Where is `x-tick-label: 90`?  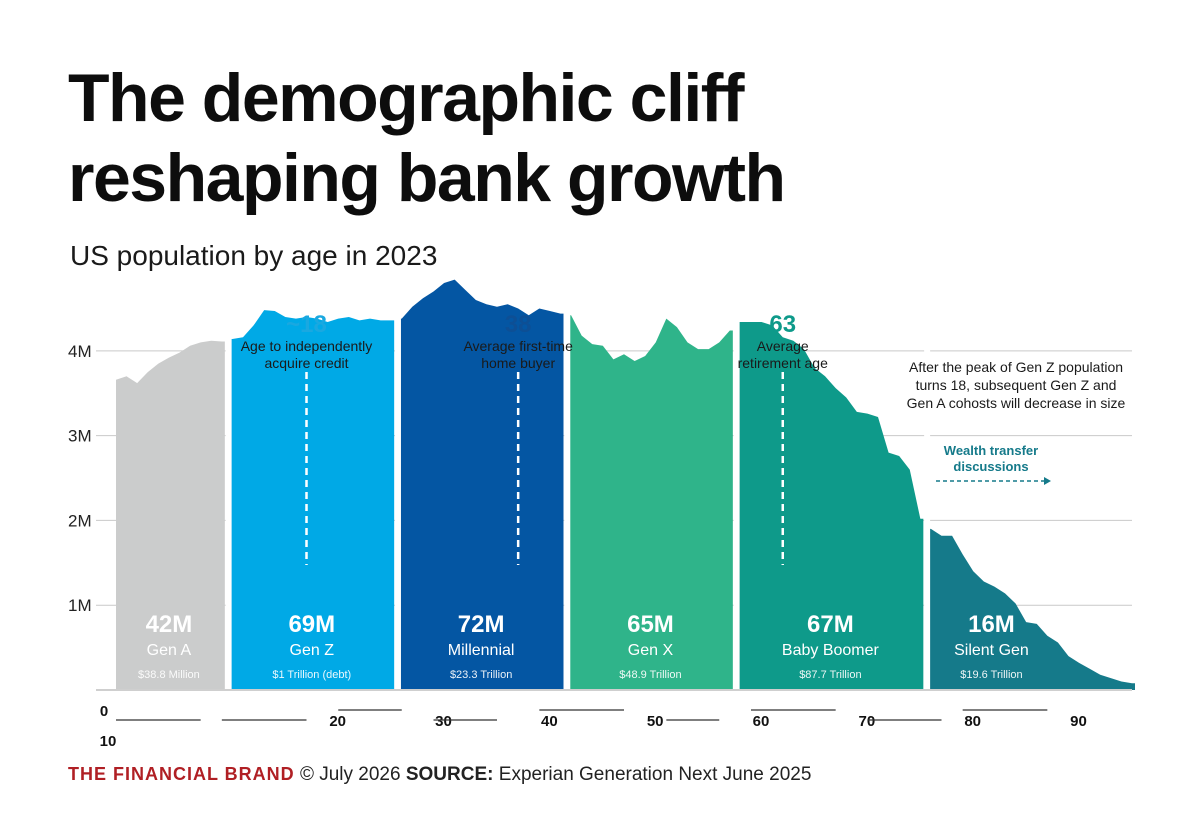 x-tick-label: 90 is located at coordinates (1078, 721).